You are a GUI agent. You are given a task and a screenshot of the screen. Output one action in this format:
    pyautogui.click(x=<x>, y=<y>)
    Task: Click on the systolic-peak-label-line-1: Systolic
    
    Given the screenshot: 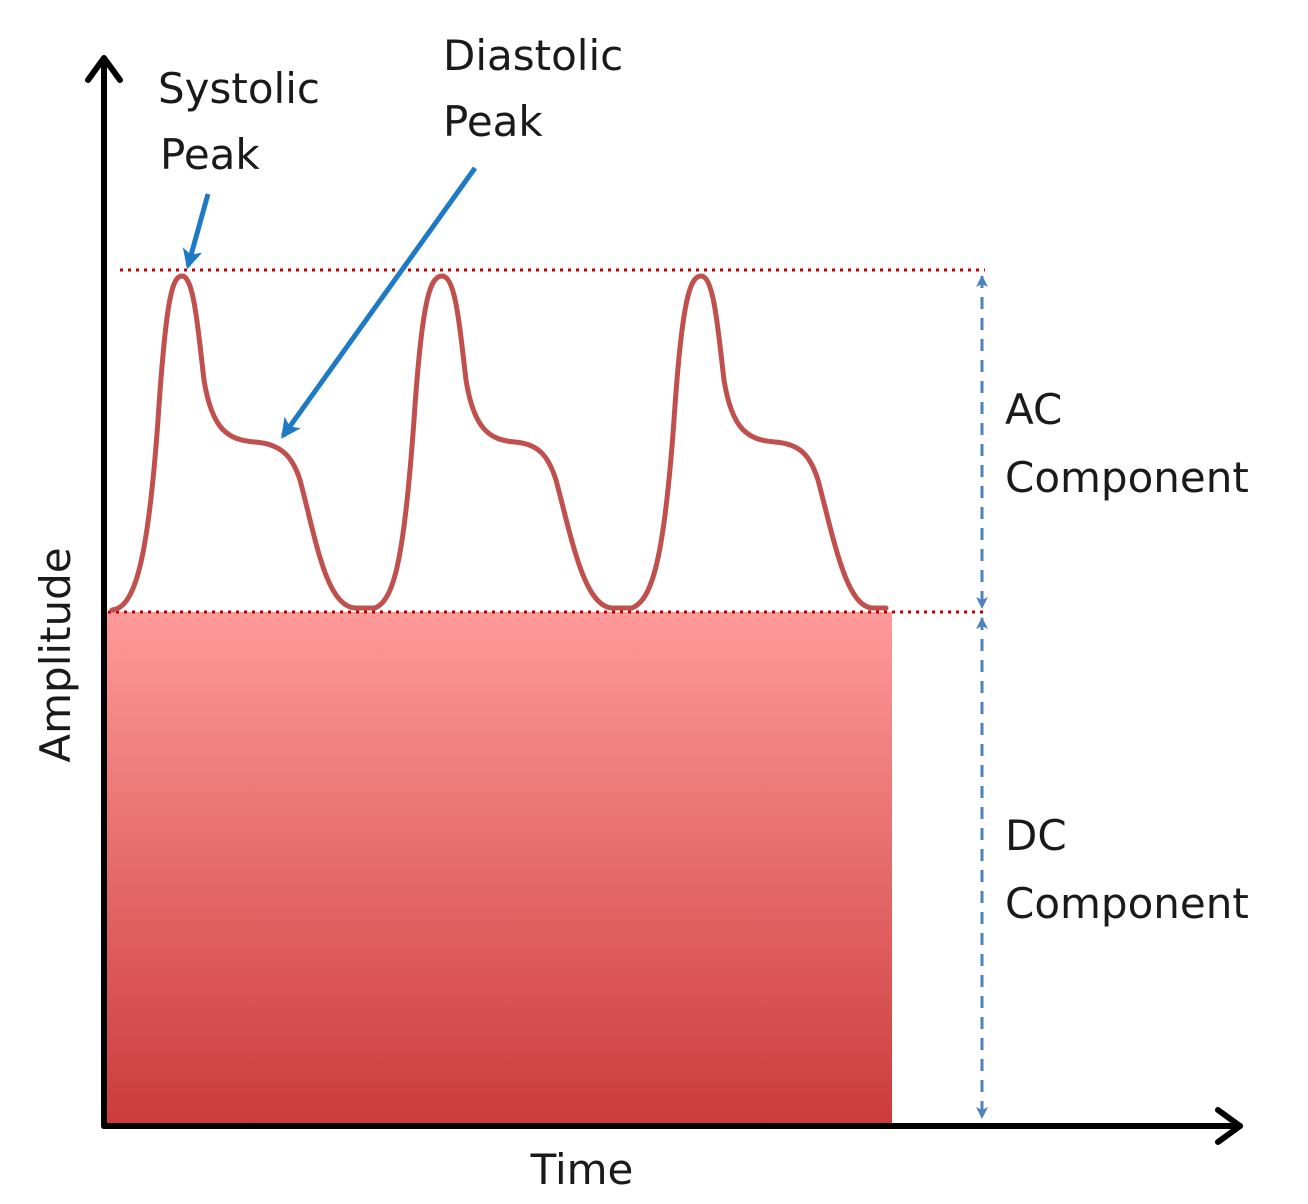 What is the action you would take?
    pyautogui.click(x=239, y=88)
    